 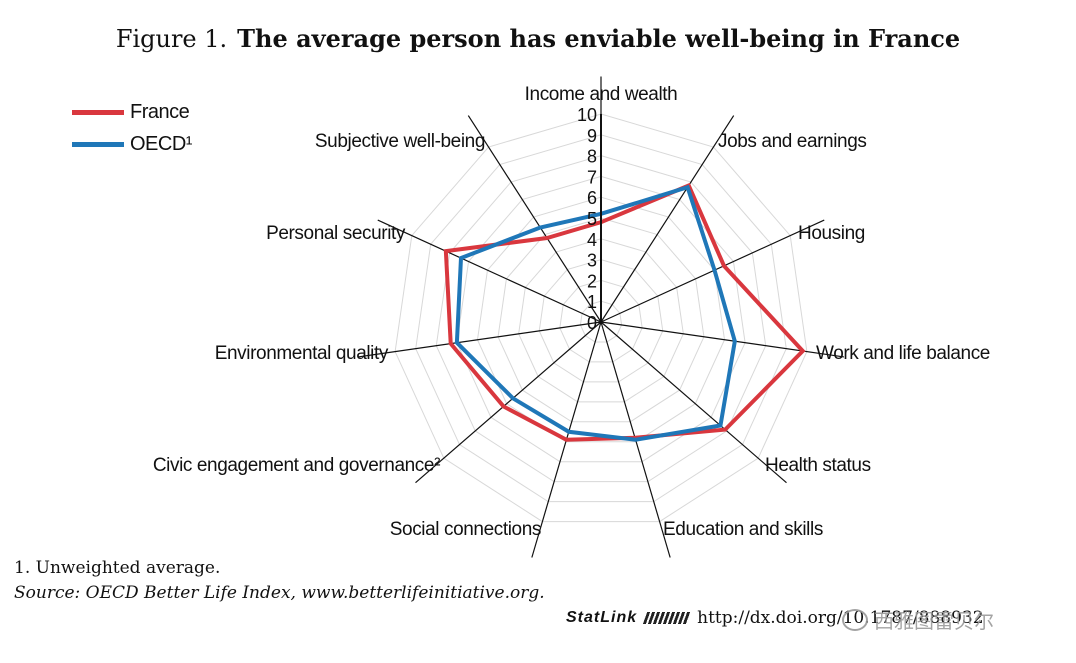 What do you see at coordinates (818, 465) in the screenshot?
I see `axis-label-4: Health status` at bounding box center [818, 465].